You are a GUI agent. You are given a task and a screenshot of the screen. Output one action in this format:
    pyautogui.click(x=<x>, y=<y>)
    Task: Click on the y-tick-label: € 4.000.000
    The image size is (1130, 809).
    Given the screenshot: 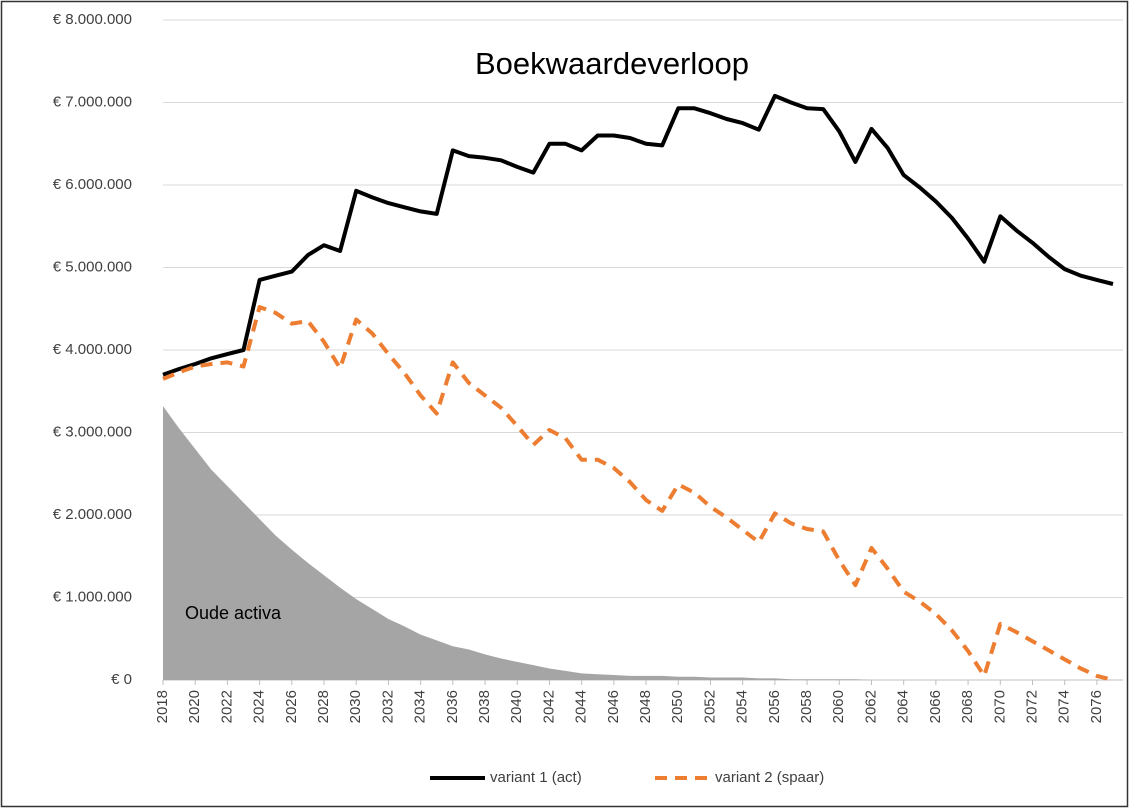 What is the action you would take?
    pyautogui.click(x=92, y=349)
    